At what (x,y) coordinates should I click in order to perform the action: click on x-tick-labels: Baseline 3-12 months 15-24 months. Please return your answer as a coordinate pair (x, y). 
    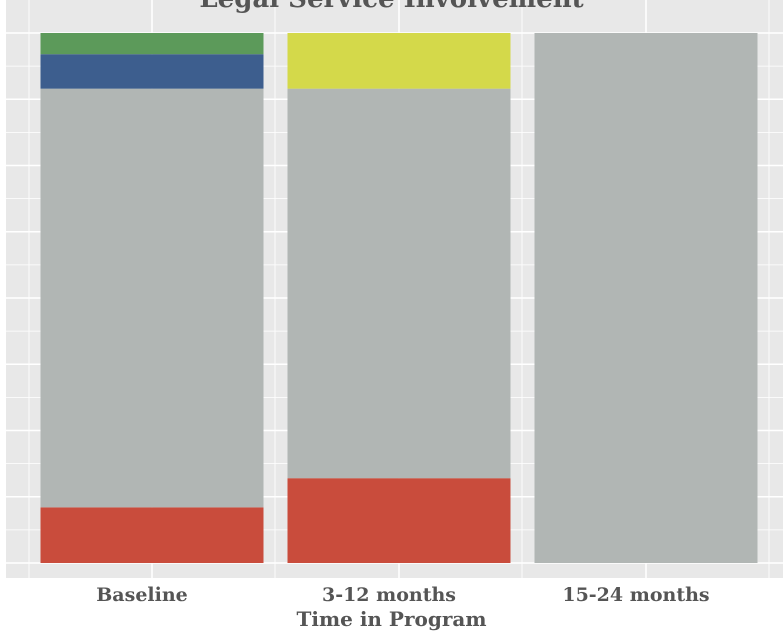
    Looking at the image, I should click on (402, 595).